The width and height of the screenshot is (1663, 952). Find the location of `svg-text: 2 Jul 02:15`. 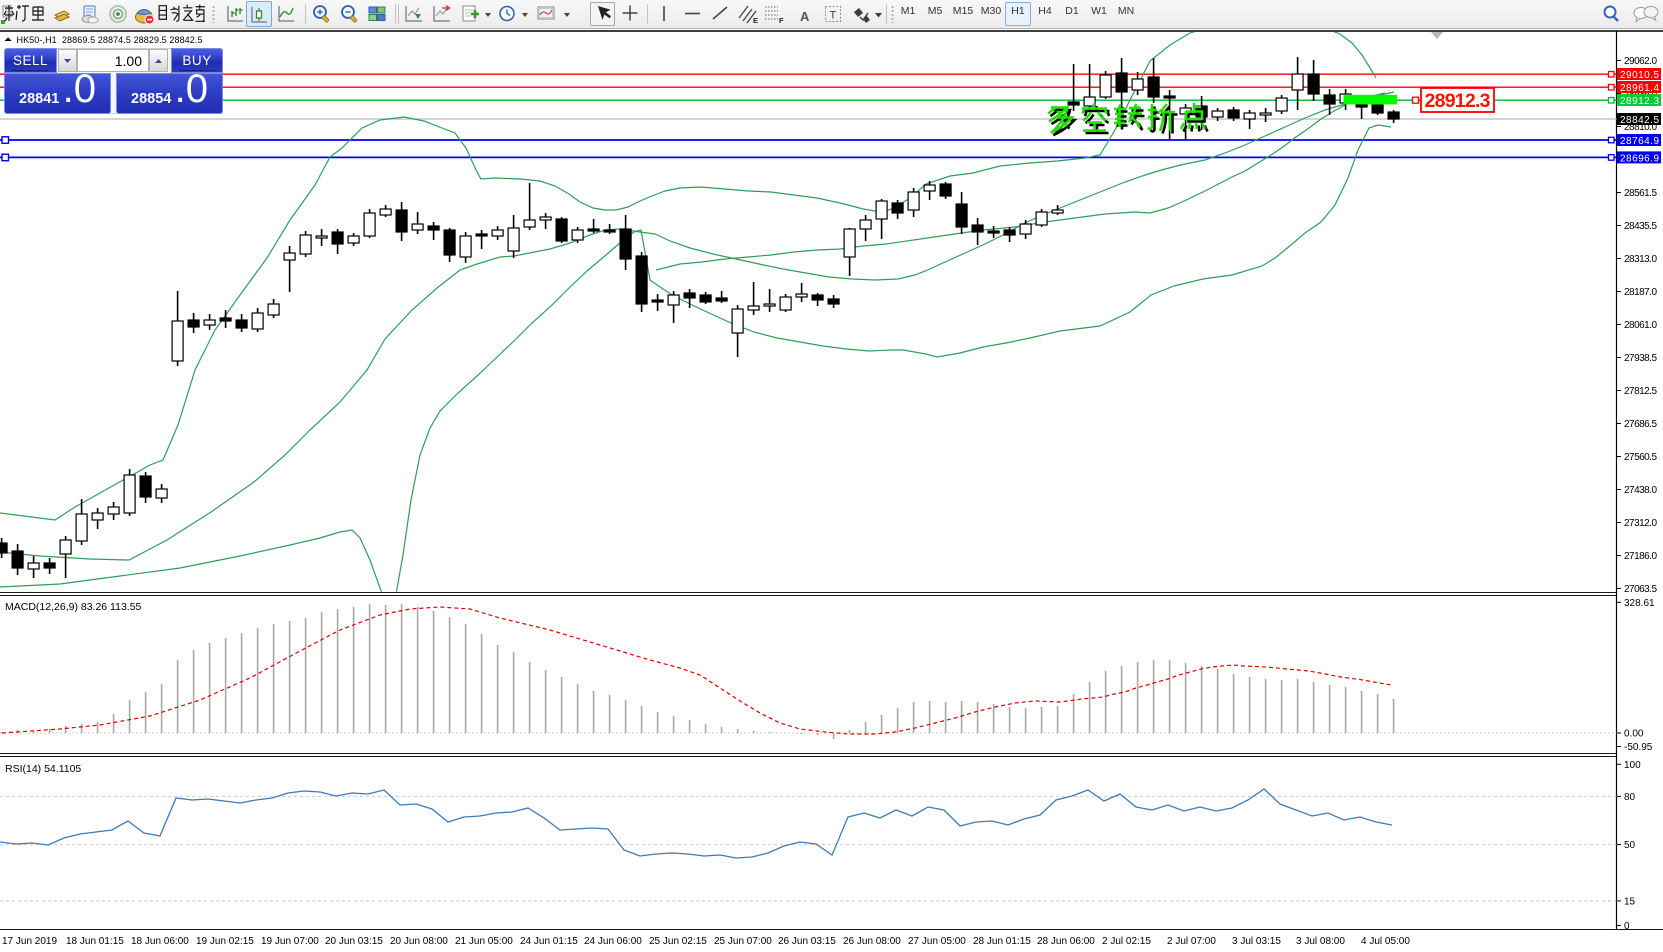

svg-text: 2 Jul 02:15 is located at coordinates (1126, 941).